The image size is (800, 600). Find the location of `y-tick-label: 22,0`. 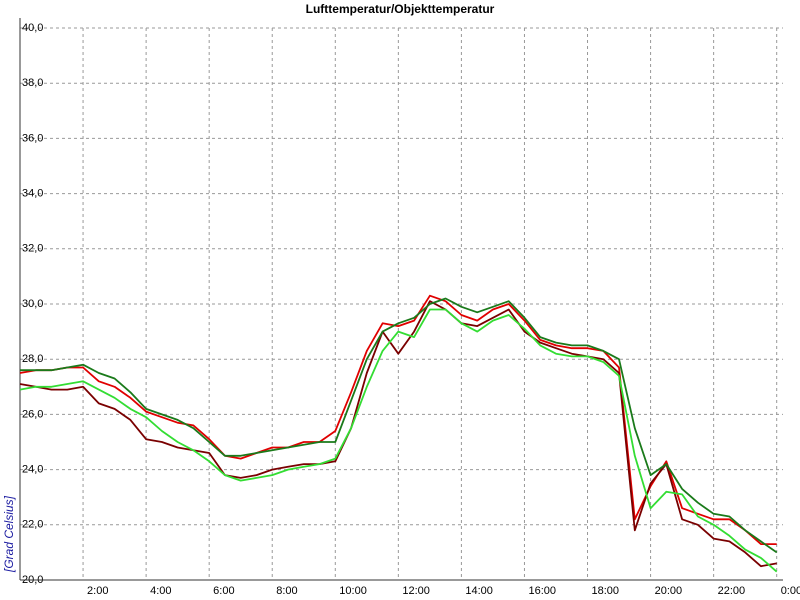

y-tick-label: 22,0 is located at coordinates (32, 525).